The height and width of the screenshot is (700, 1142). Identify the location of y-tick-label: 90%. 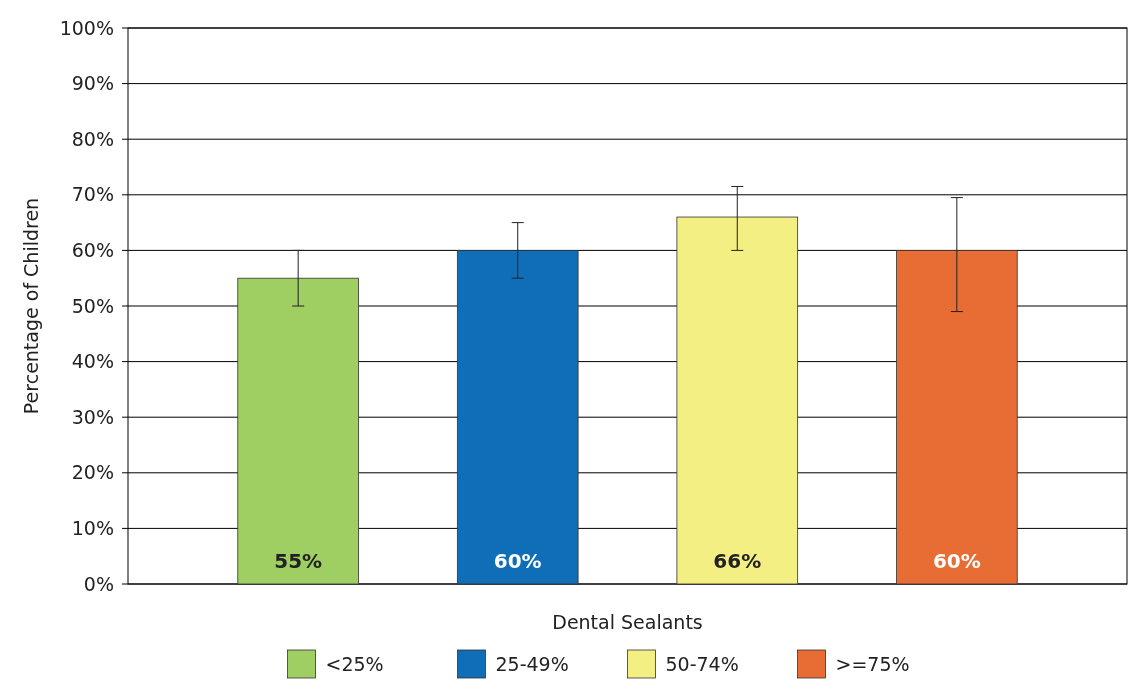
(92, 83).